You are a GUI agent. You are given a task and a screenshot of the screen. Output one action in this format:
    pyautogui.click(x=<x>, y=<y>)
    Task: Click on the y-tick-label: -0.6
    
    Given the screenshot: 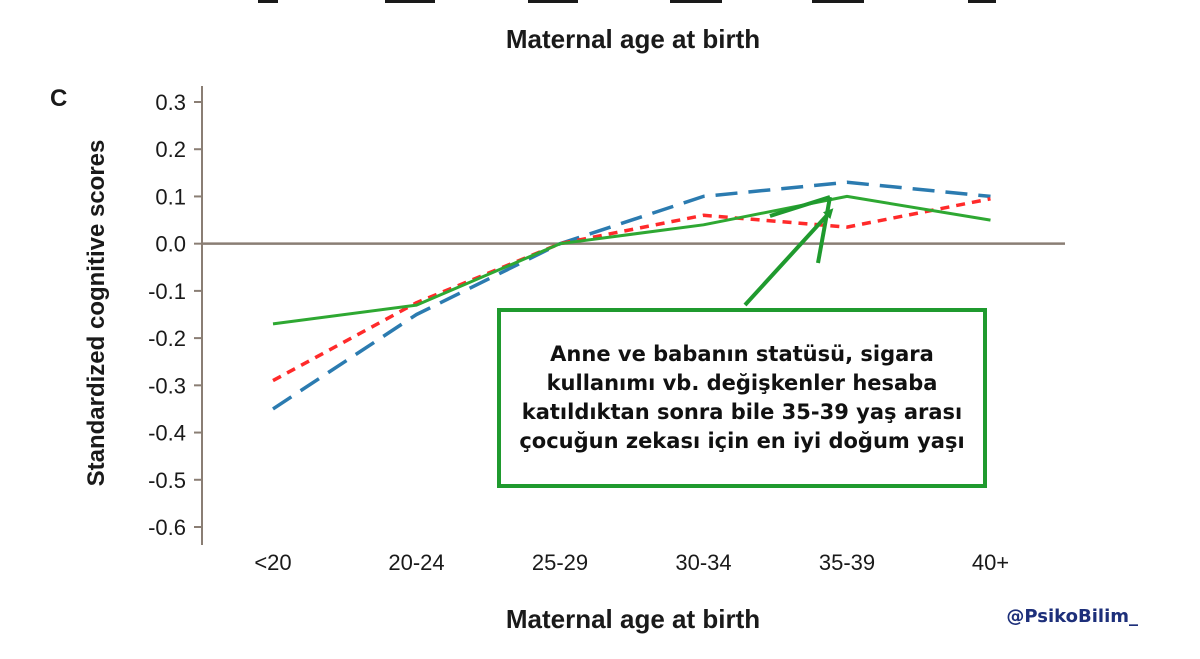 What is the action you would take?
    pyautogui.click(x=167, y=527)
    